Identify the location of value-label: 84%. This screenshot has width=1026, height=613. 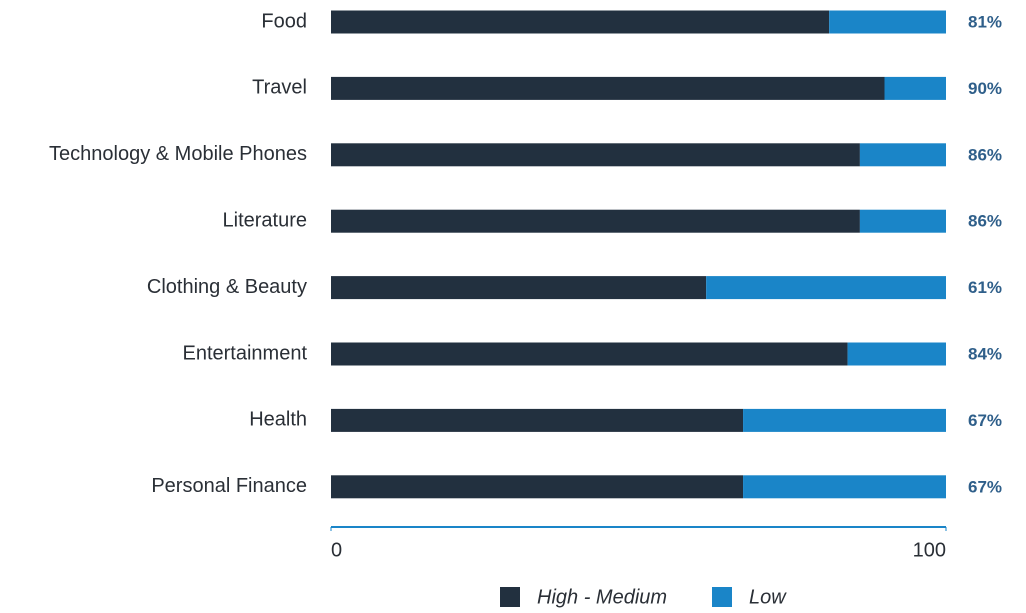
(985, 353).